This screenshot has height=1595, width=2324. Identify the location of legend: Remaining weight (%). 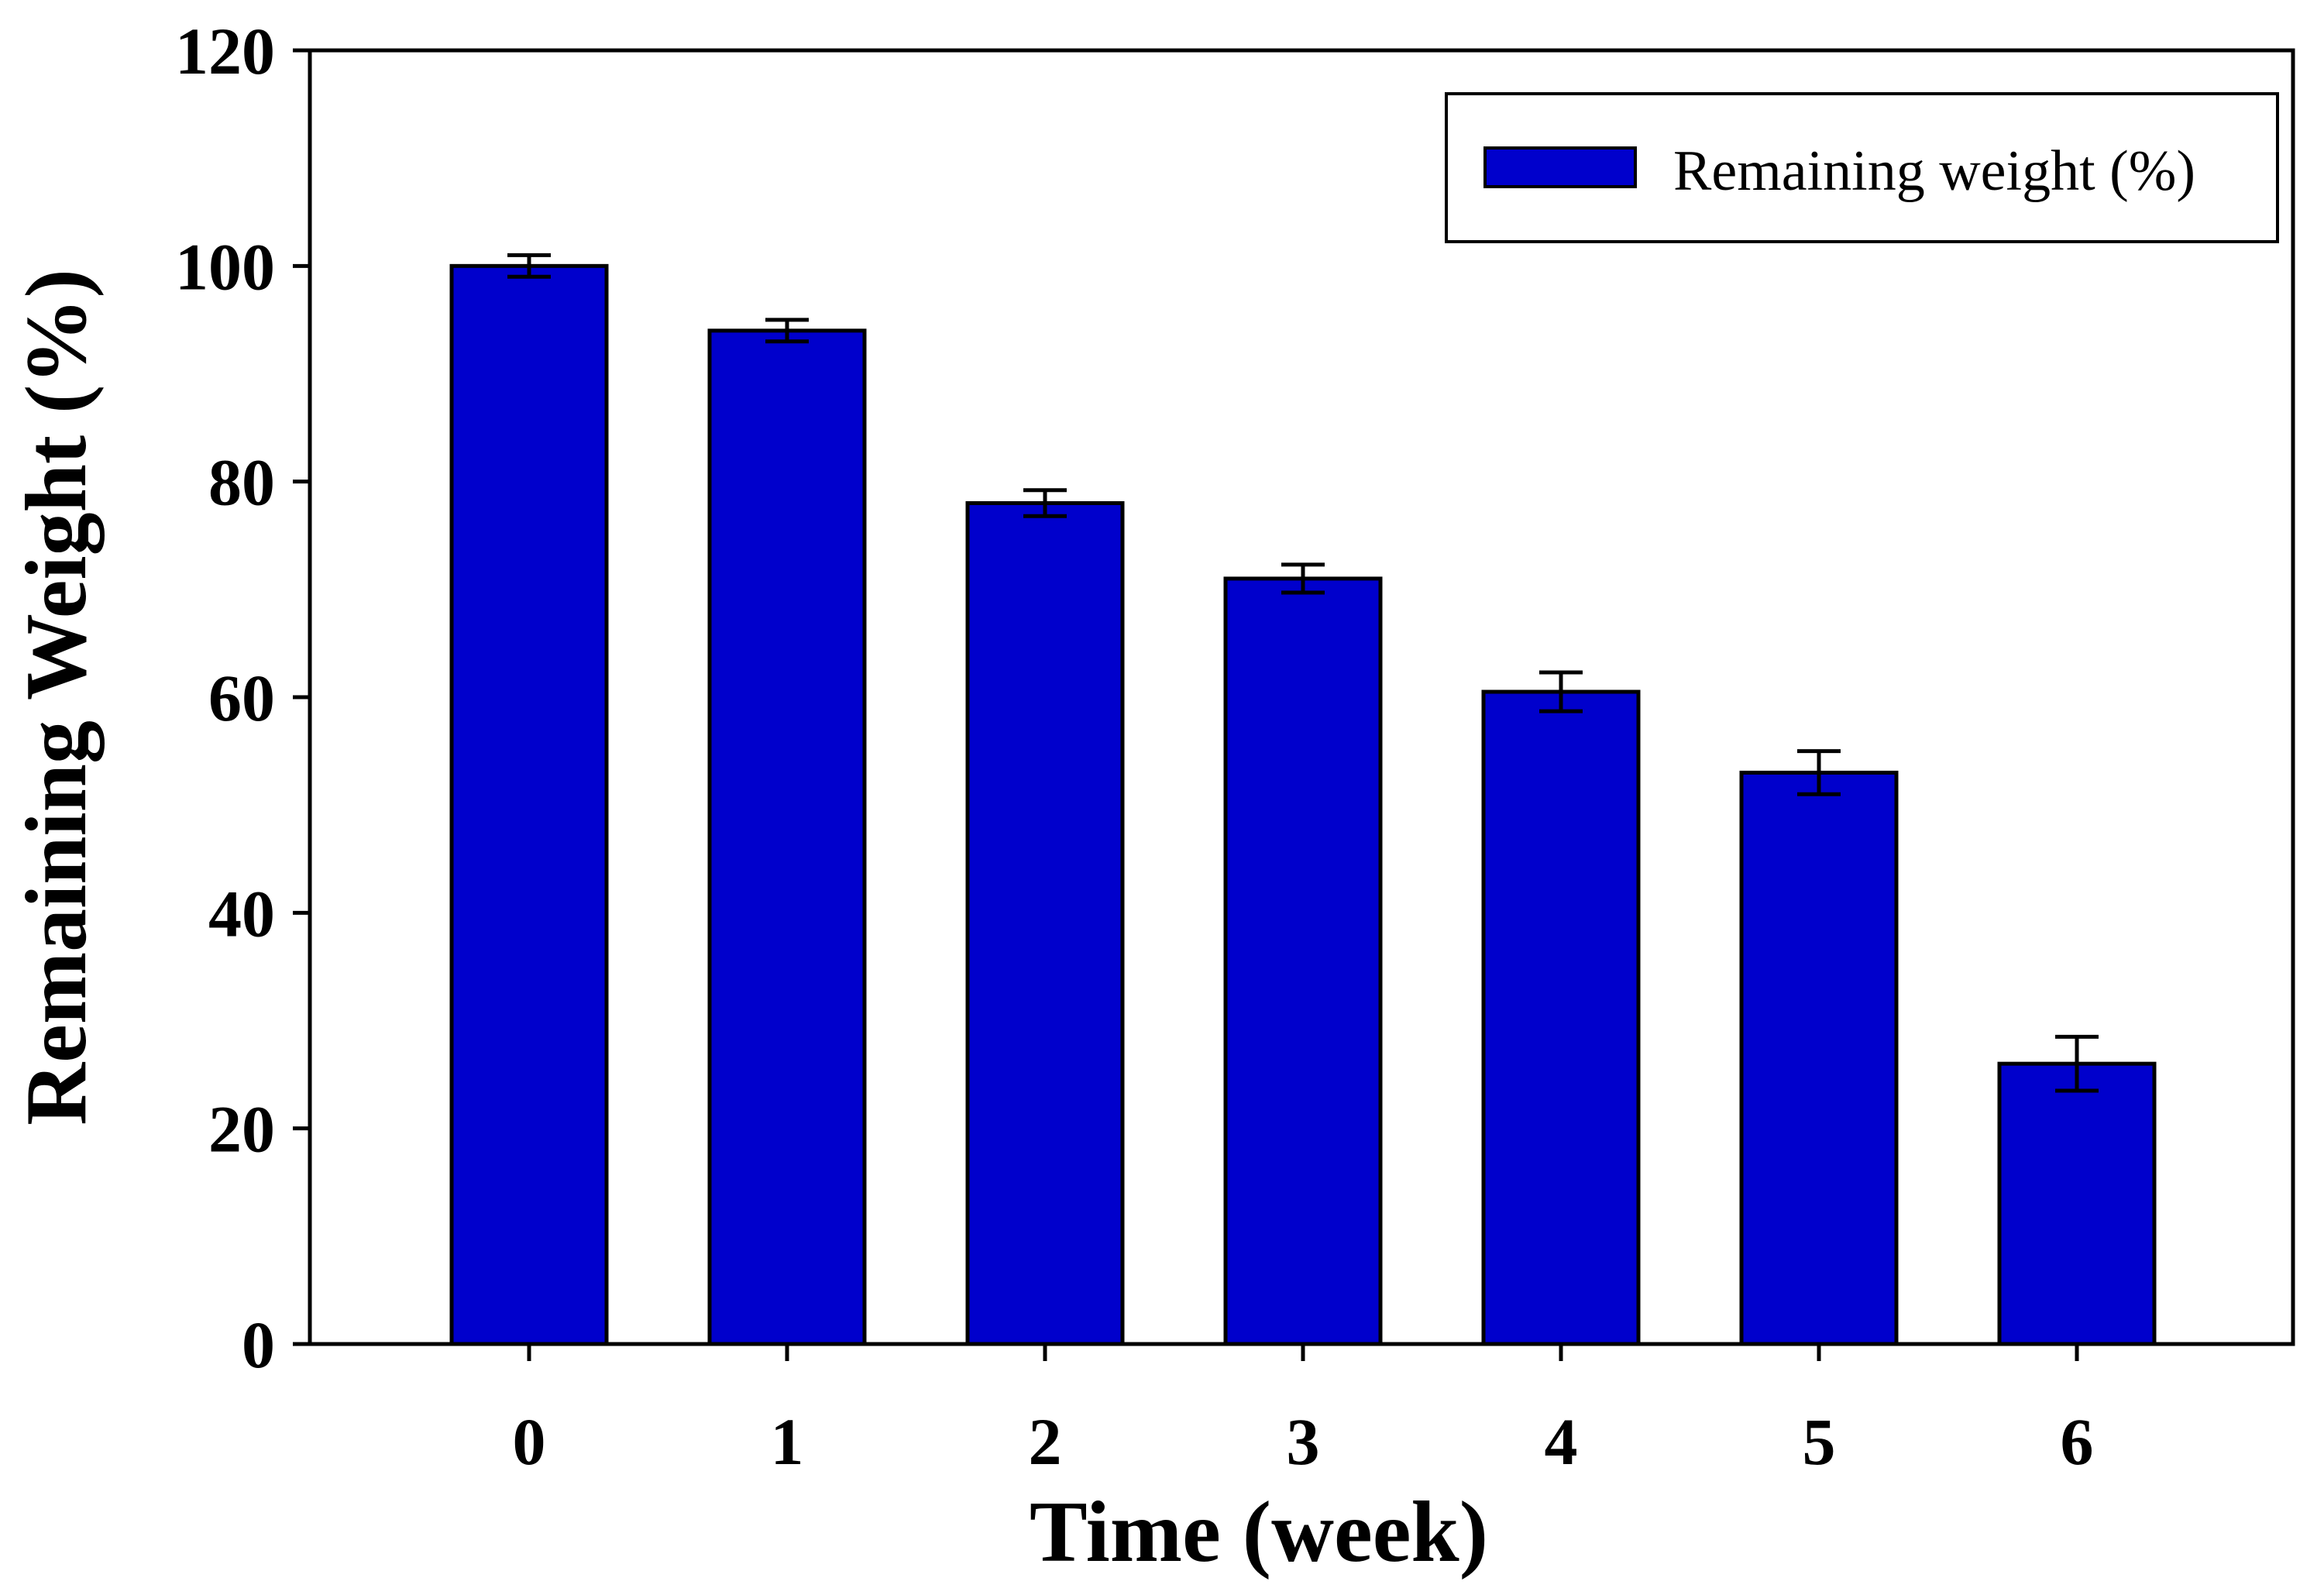
(1862, 167).